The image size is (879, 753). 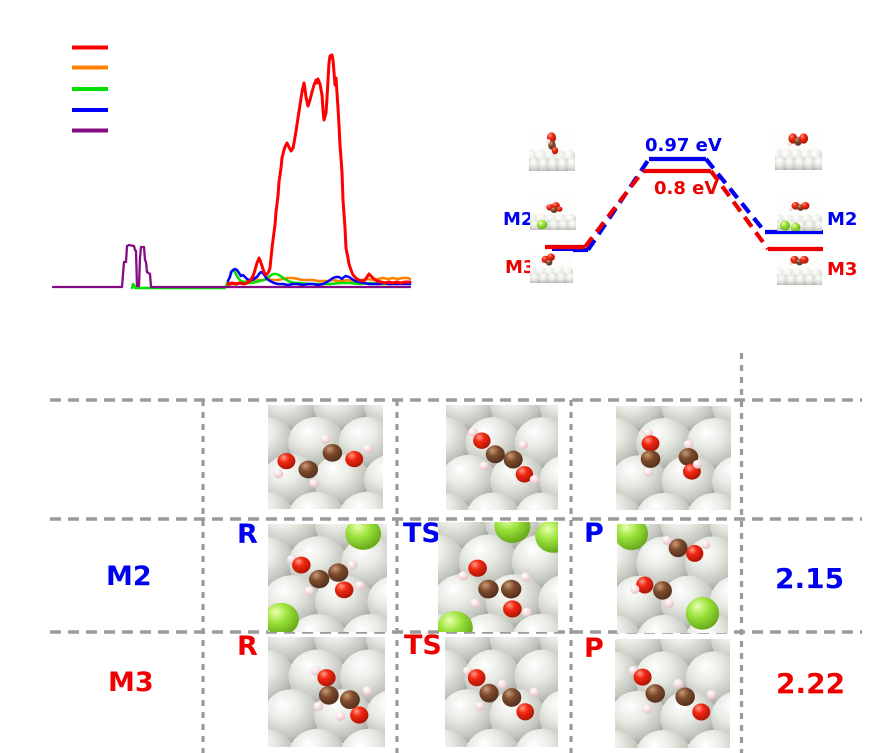 I want to click on structure-m2-ts-image, so click(x=498, y=577).